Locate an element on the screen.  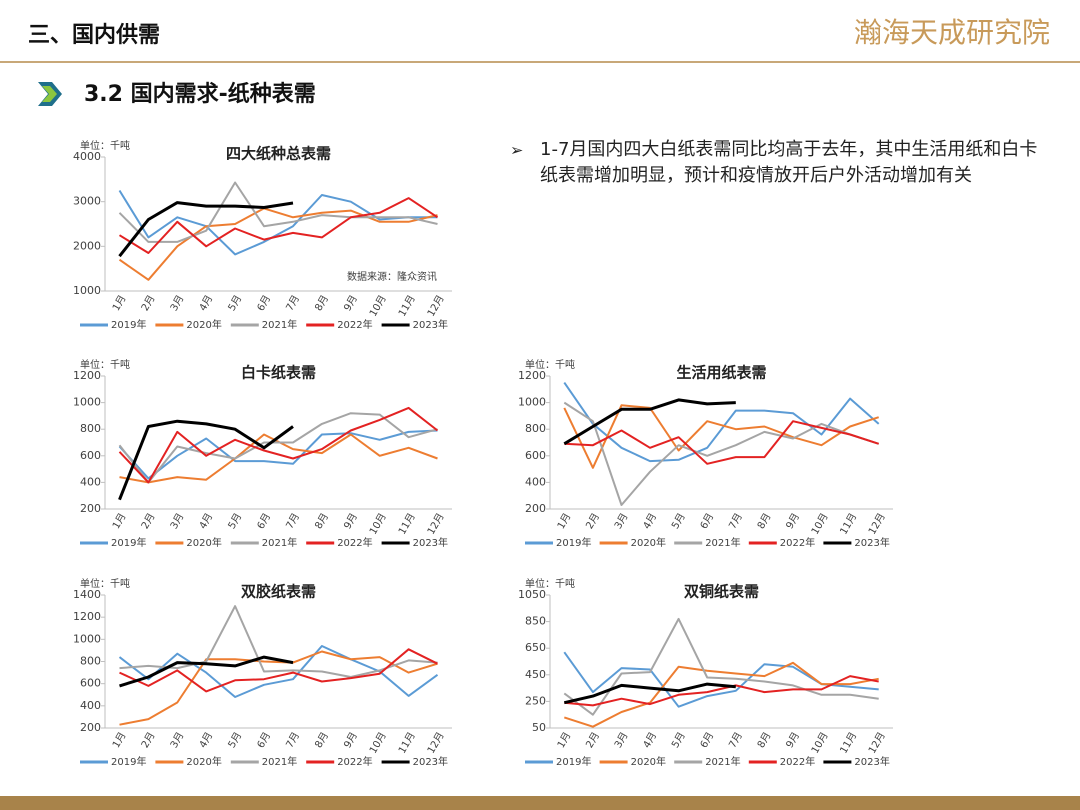
chart-title: 白卡纸表需 is located at coordinates (278, 373).